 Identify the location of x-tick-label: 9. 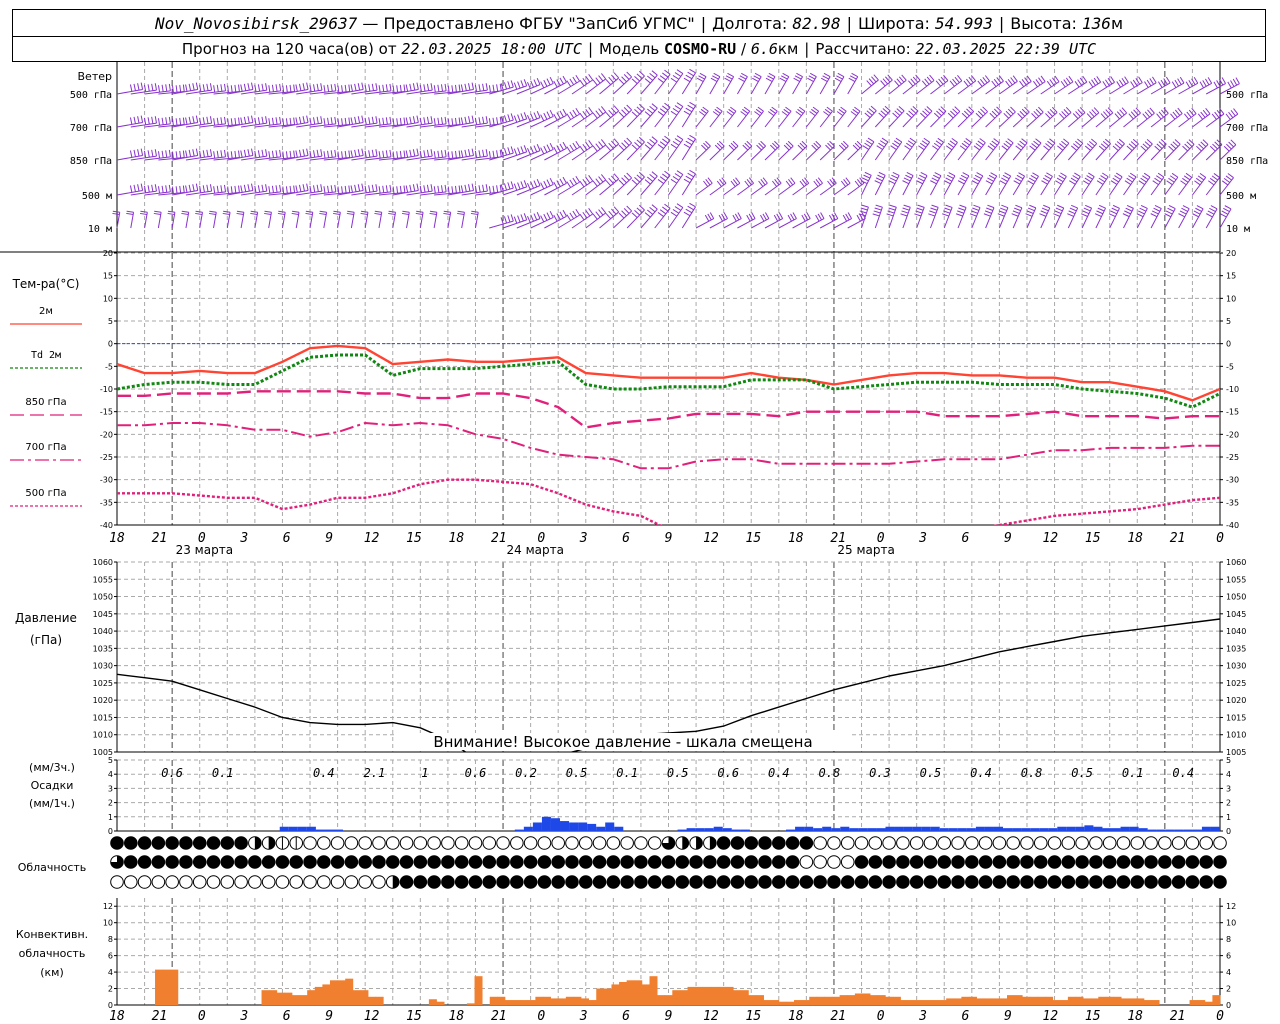
(1008, 1016).